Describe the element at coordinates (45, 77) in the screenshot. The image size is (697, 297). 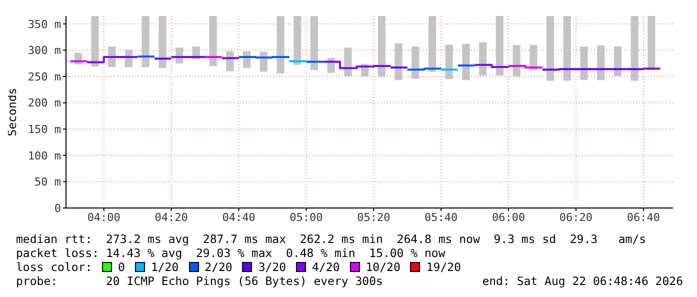
I see `y-tick-label: 250 m` at that location.